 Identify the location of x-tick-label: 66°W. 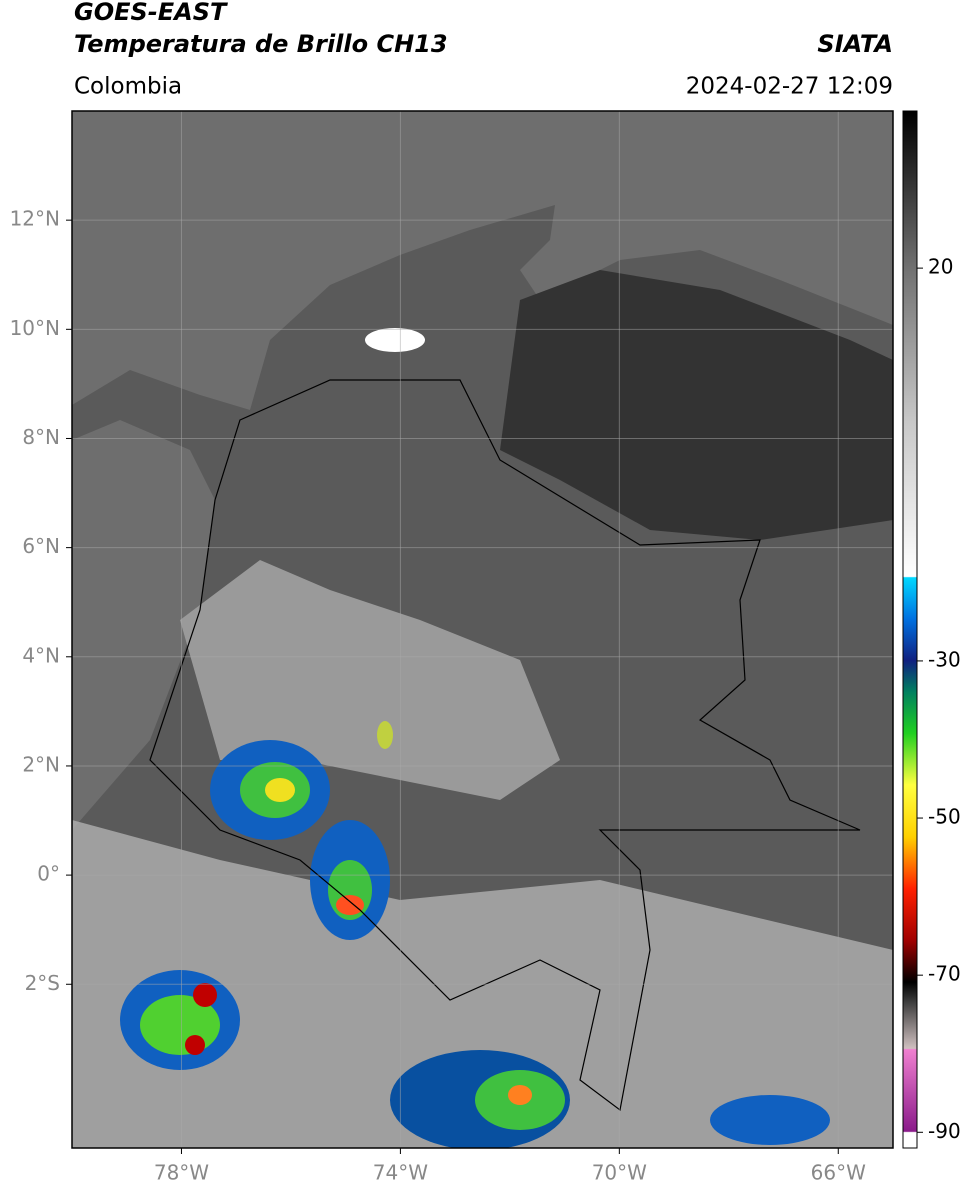
(838, 1173).